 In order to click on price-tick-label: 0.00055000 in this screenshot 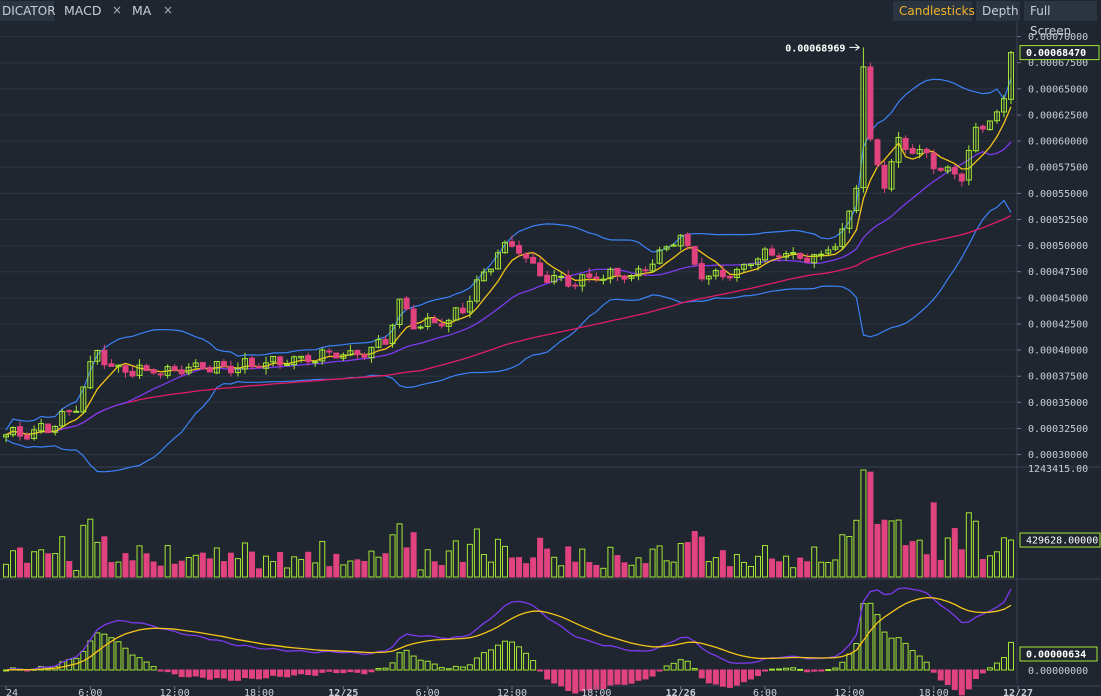, I will do `click(1058, 194)`.